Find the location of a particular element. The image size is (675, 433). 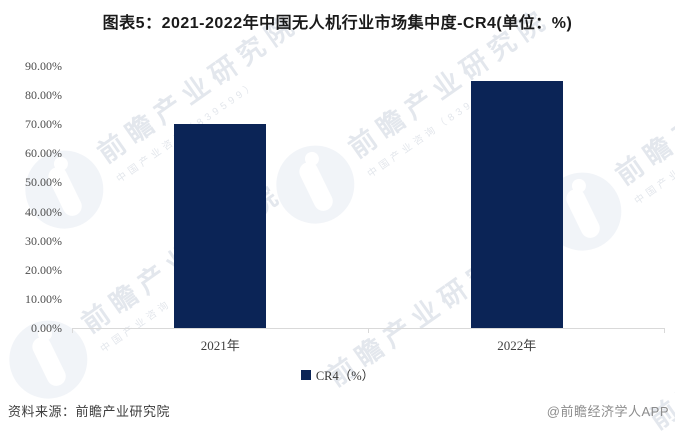

x-axis-line is located at coordinates (368, 330).